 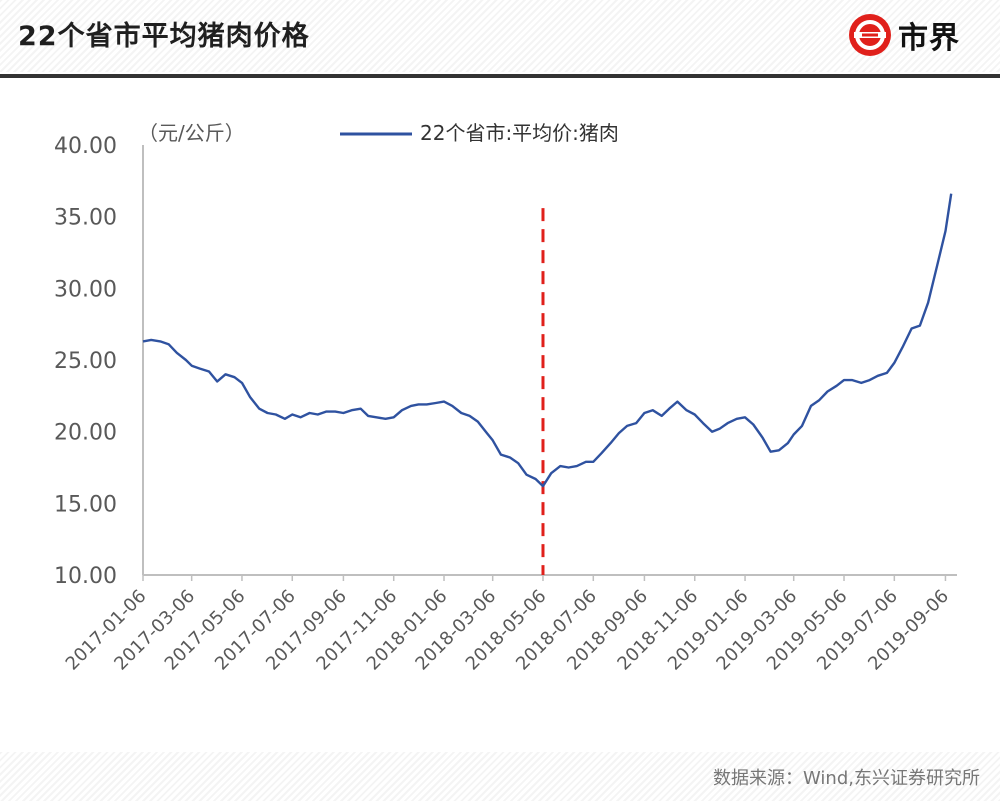 What do you see at coordinates (846, 778) in the screenshot?
I see `source-note: 数据来源：Wind,东兴证券研究所` at bounding box center [846, 778].